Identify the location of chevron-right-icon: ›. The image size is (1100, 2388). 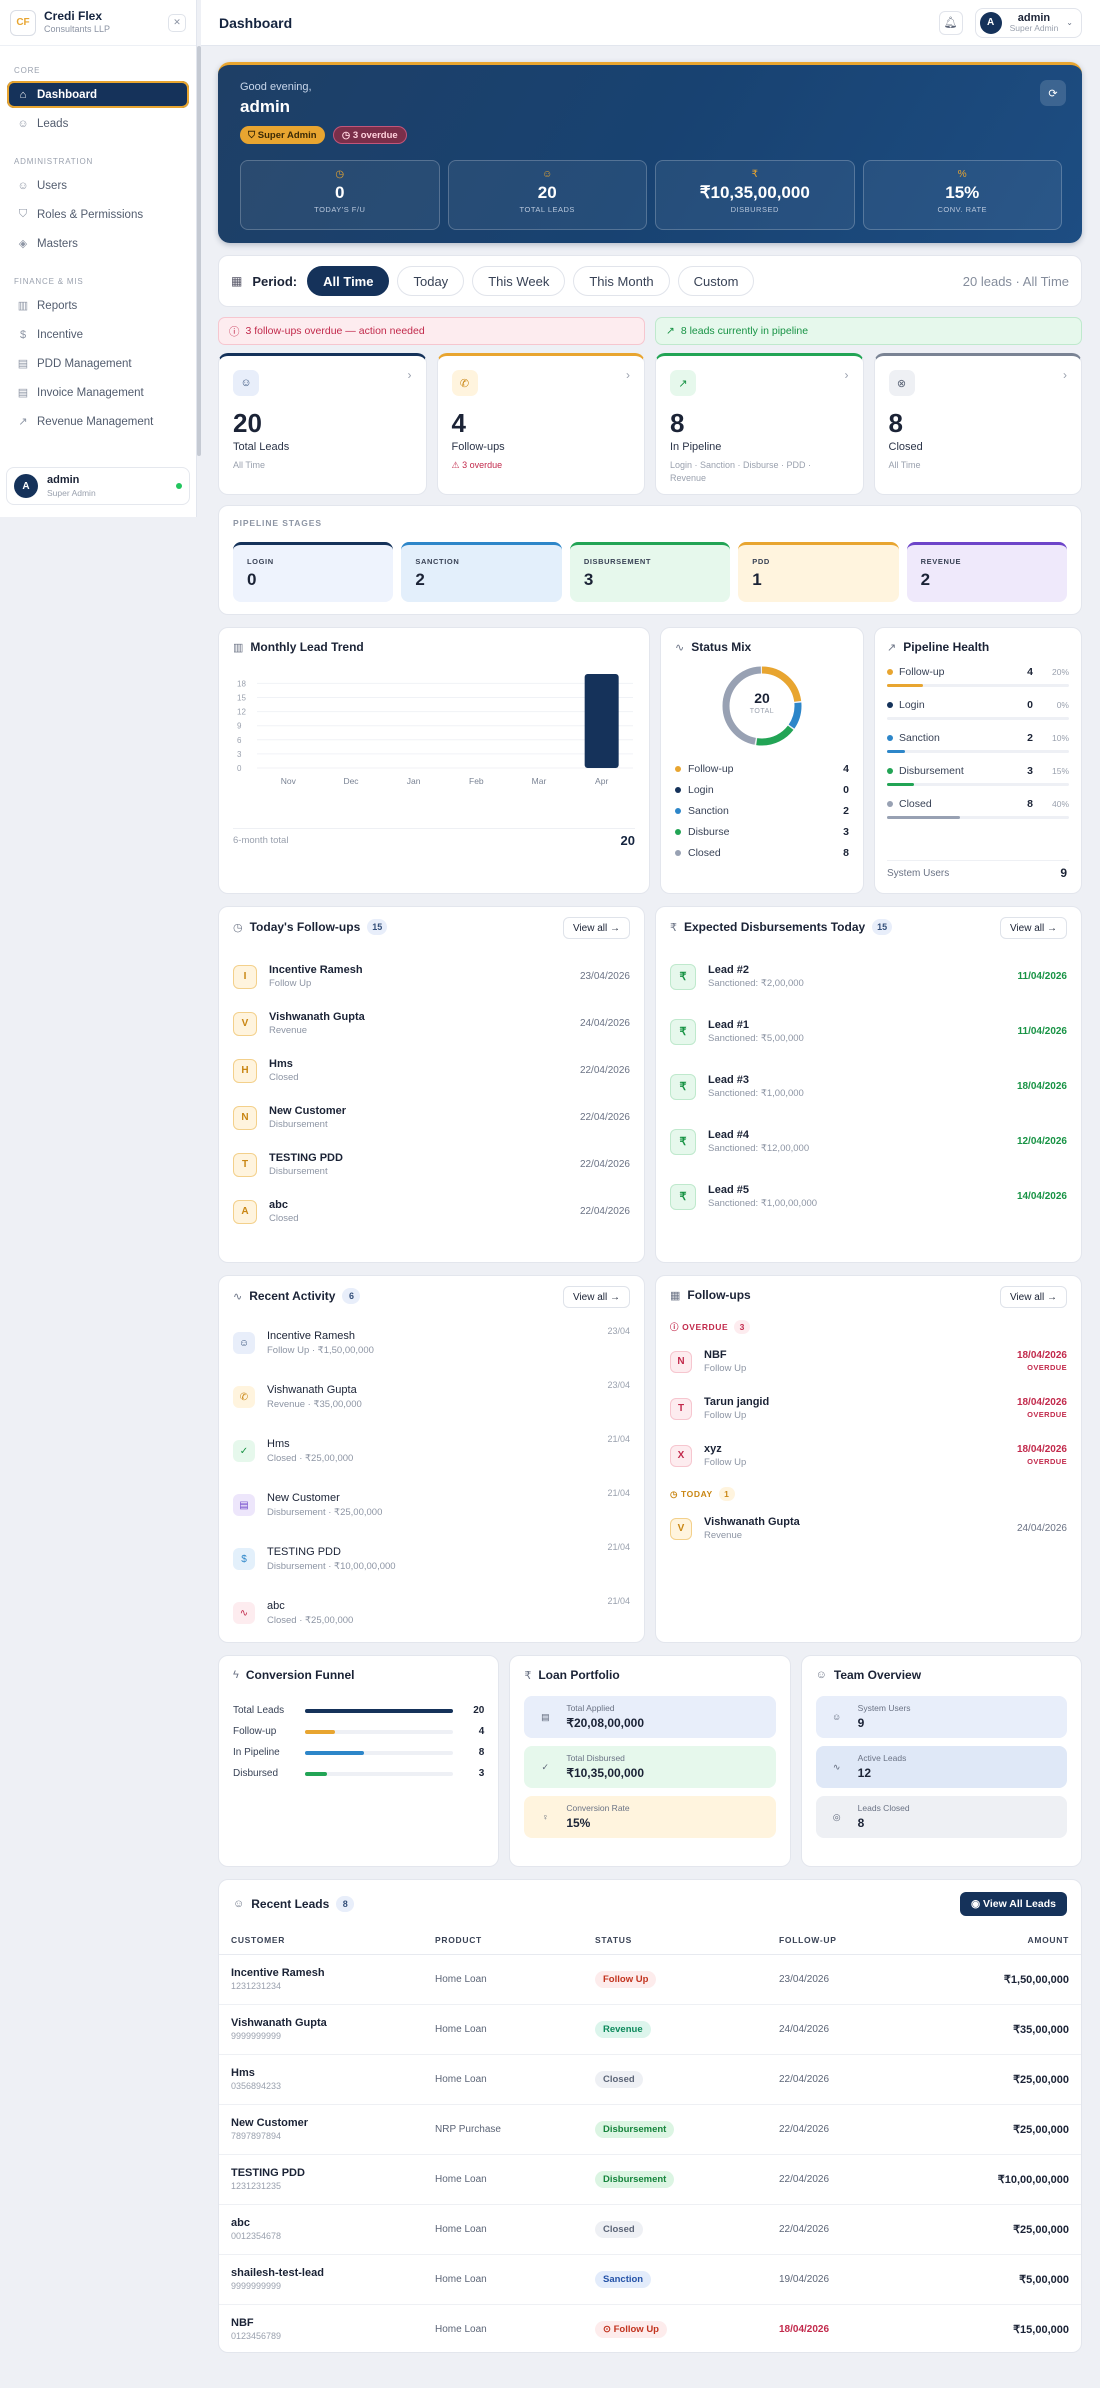
(409, 375).